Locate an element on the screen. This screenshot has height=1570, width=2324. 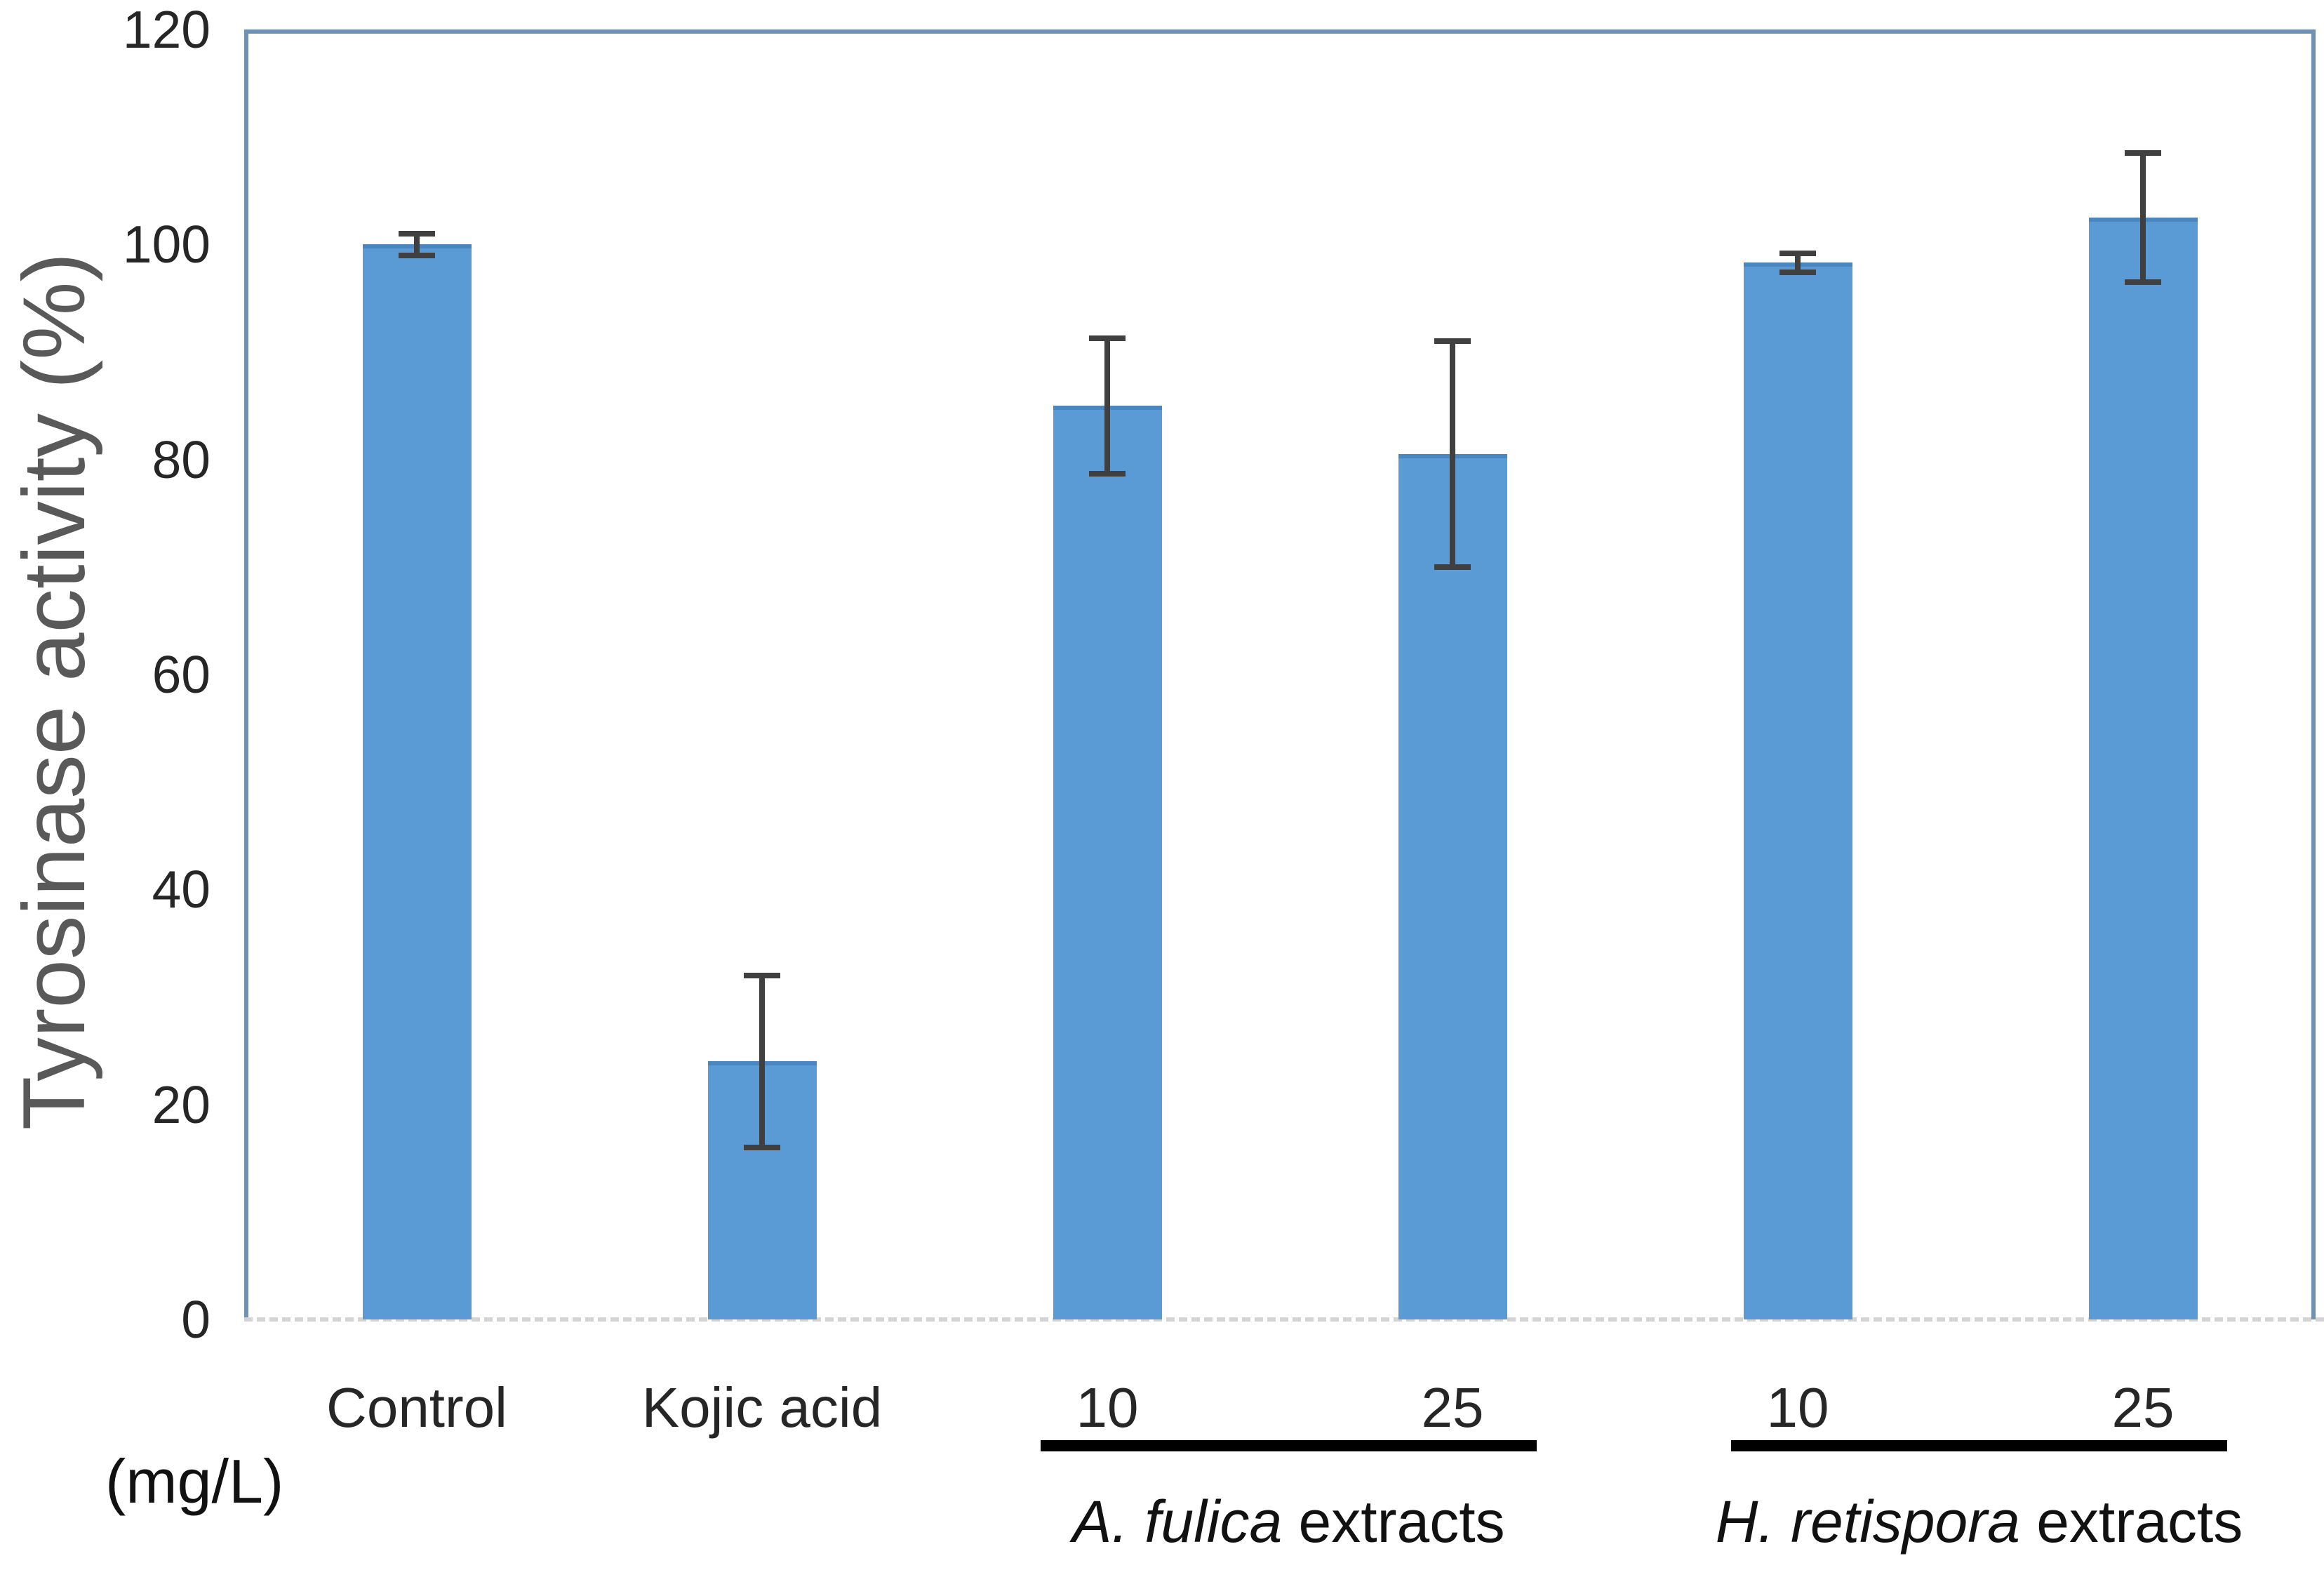
x-category-label: Control is located at coordinates (416, 1407).